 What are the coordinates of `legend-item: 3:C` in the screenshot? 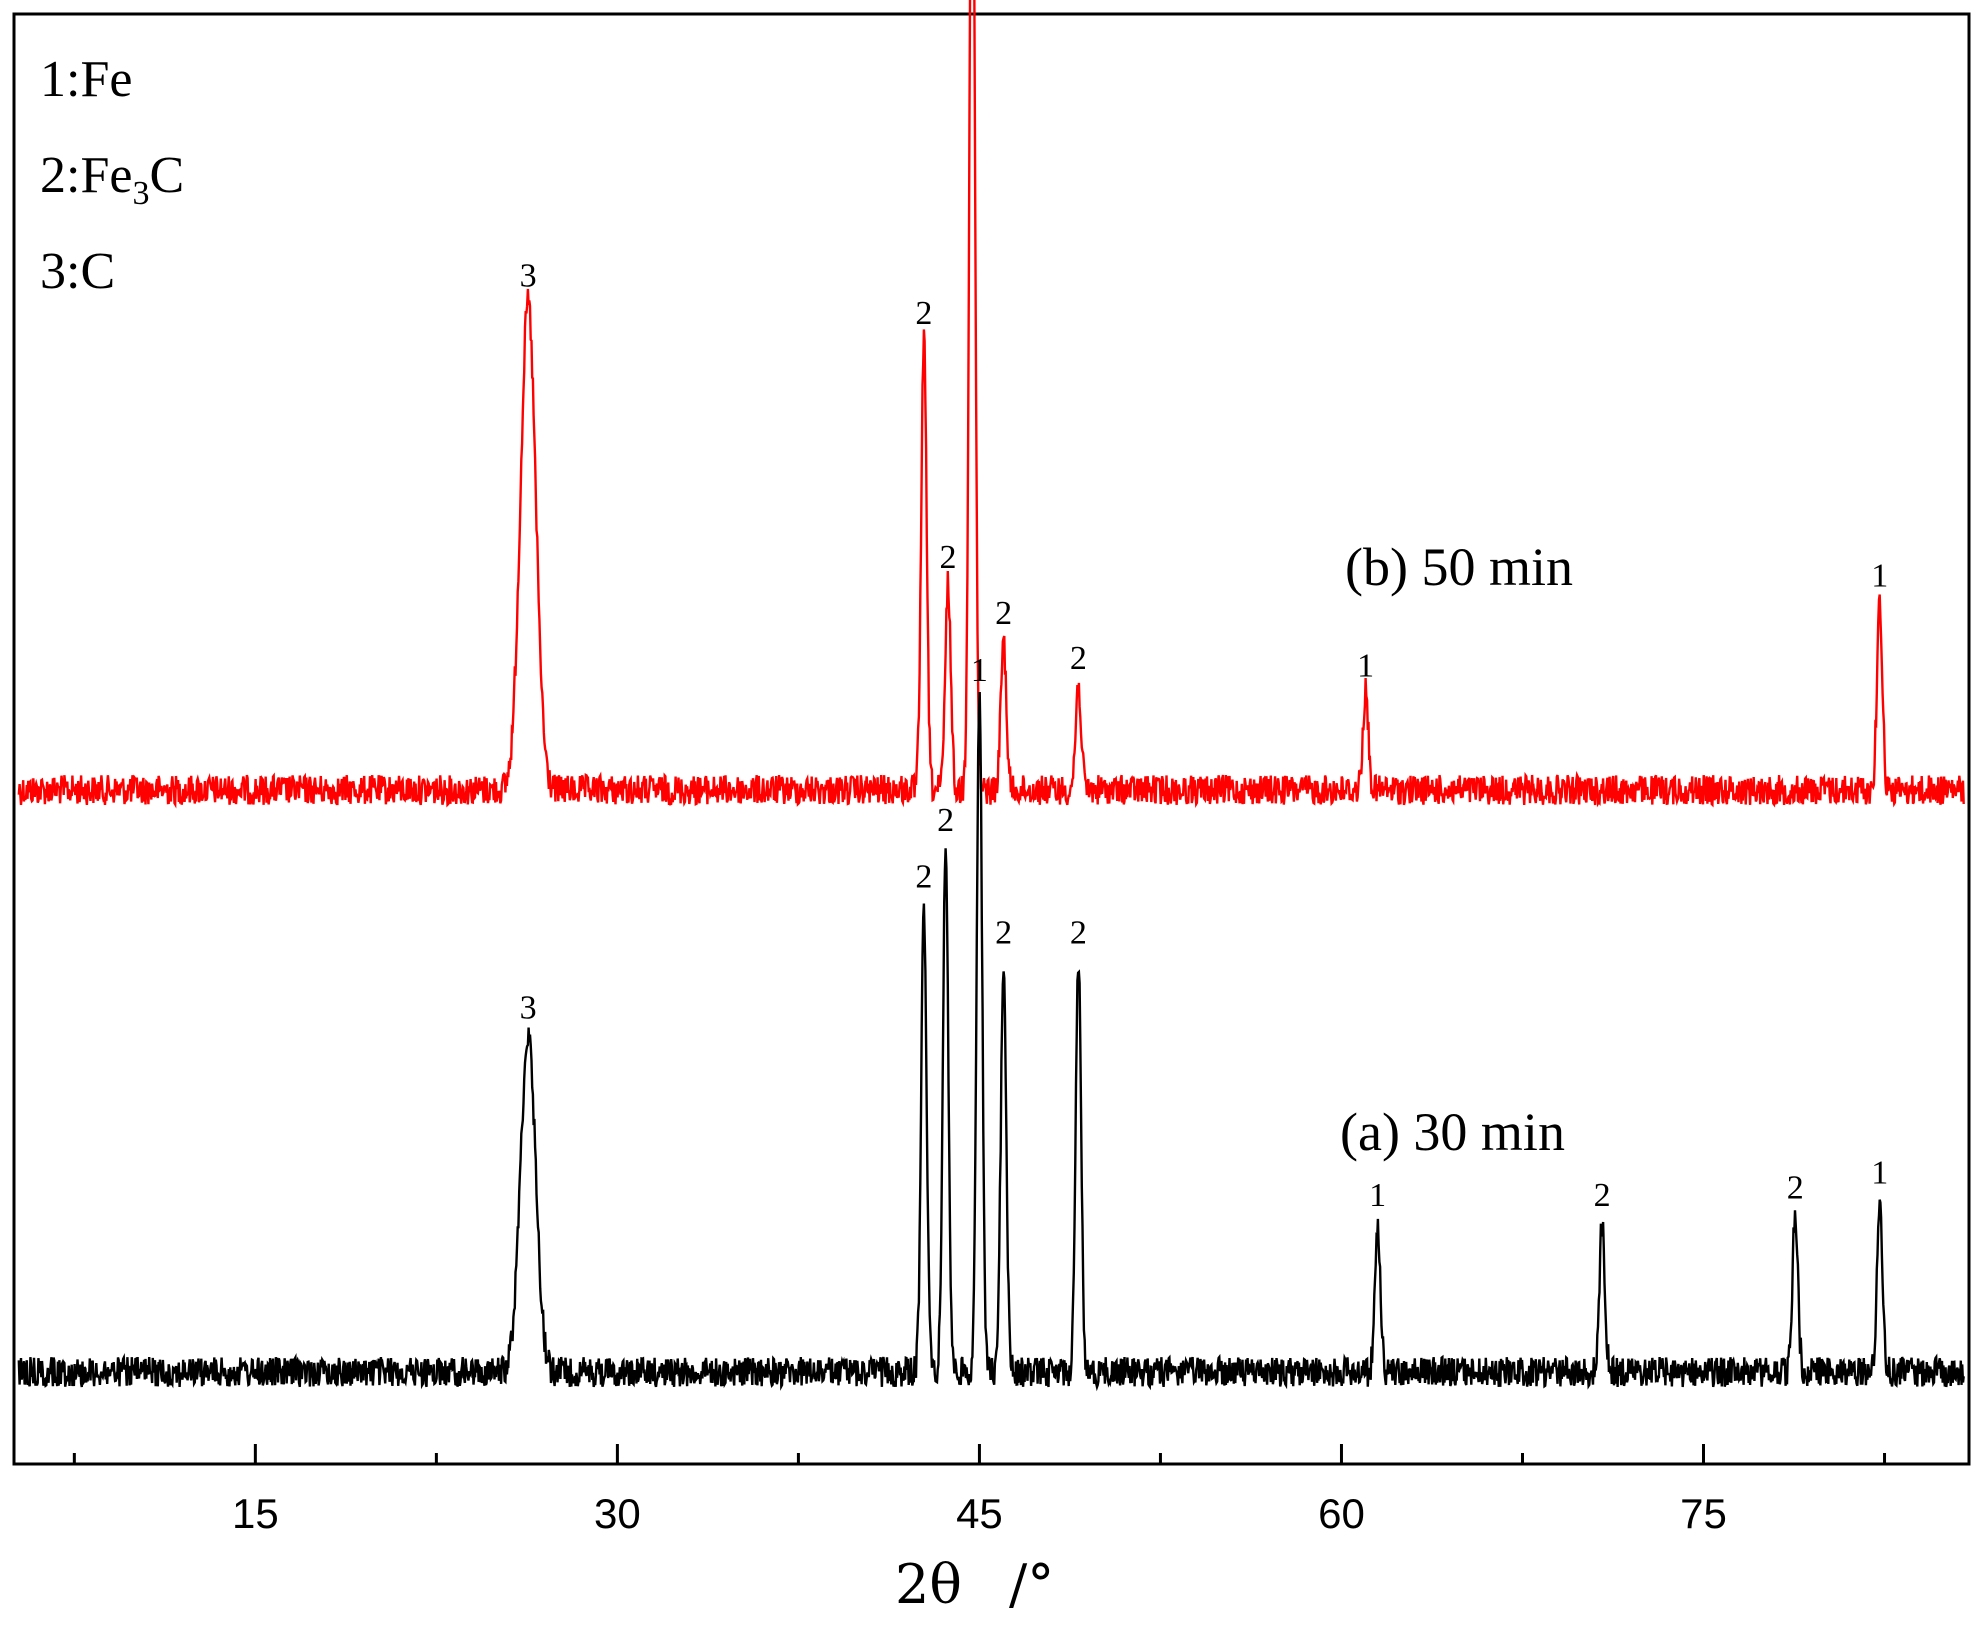 It's located at (77, 271).